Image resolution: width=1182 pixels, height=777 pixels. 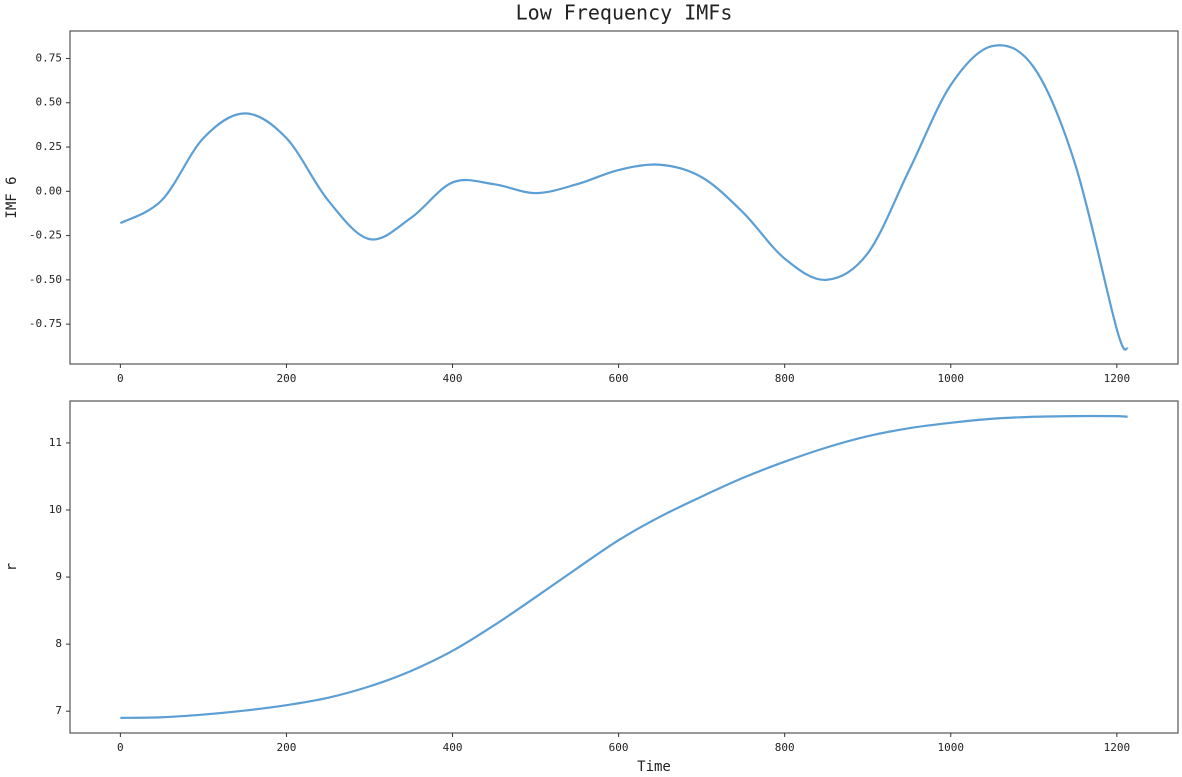 I want to click on x-axis-label: Time, so click(x=654, y=767).